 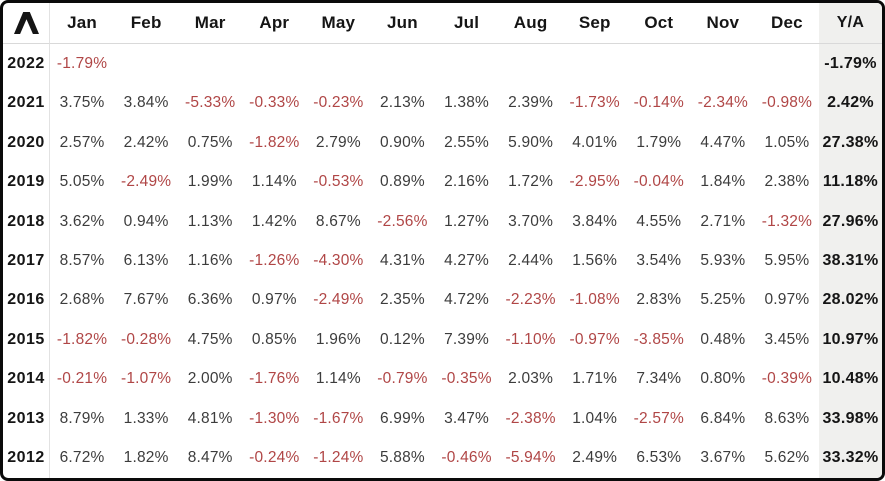 What do you see at coordinates (850, 182) in the screenshot?
I see `year-average-cell: 11.18%` at bounding box center [850, 182].